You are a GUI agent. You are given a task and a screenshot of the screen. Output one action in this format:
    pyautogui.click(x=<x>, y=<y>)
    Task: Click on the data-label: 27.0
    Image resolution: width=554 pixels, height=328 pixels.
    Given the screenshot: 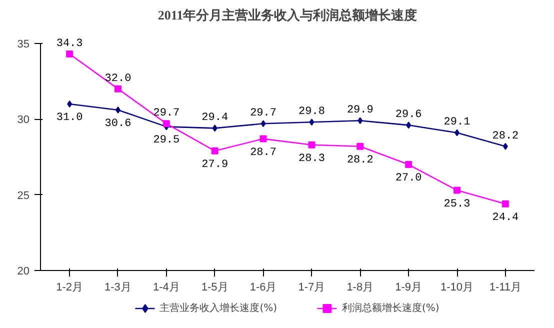 What is the action you would take?
    pyautogui.click(x=408, y=178)
    